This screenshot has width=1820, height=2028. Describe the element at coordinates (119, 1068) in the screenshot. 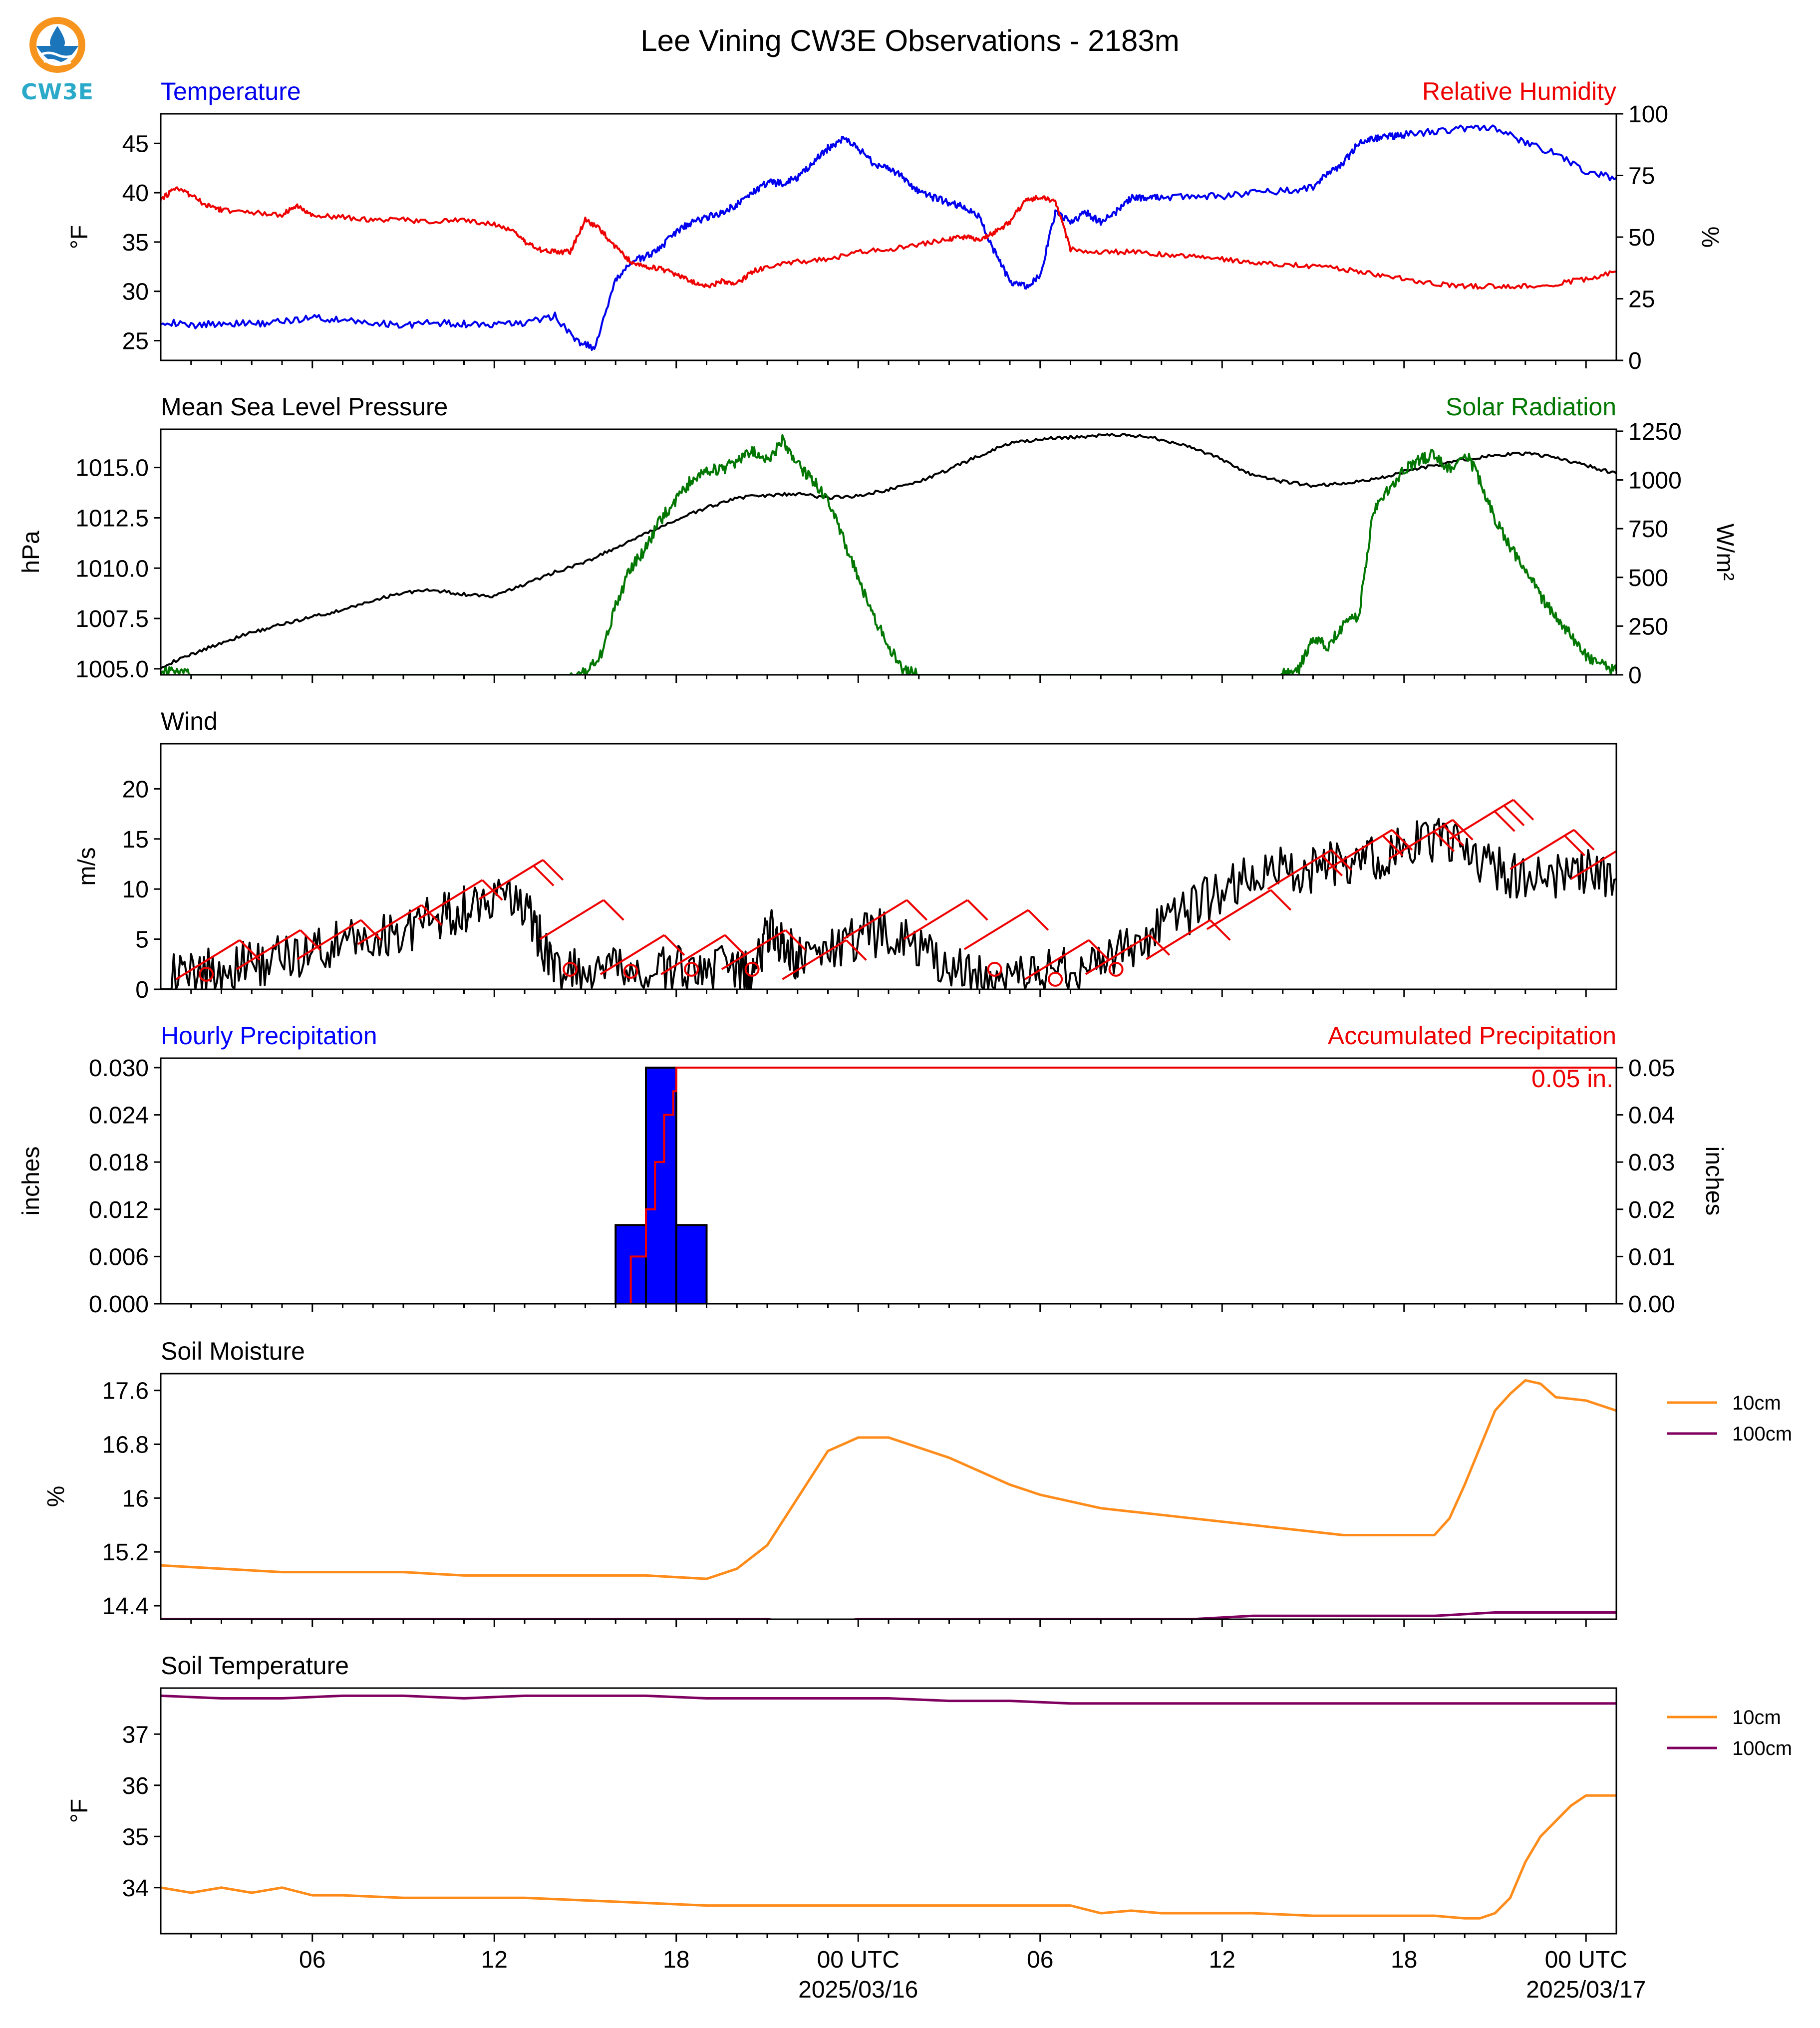

I see `y-tick-label: 0.030` at that location.